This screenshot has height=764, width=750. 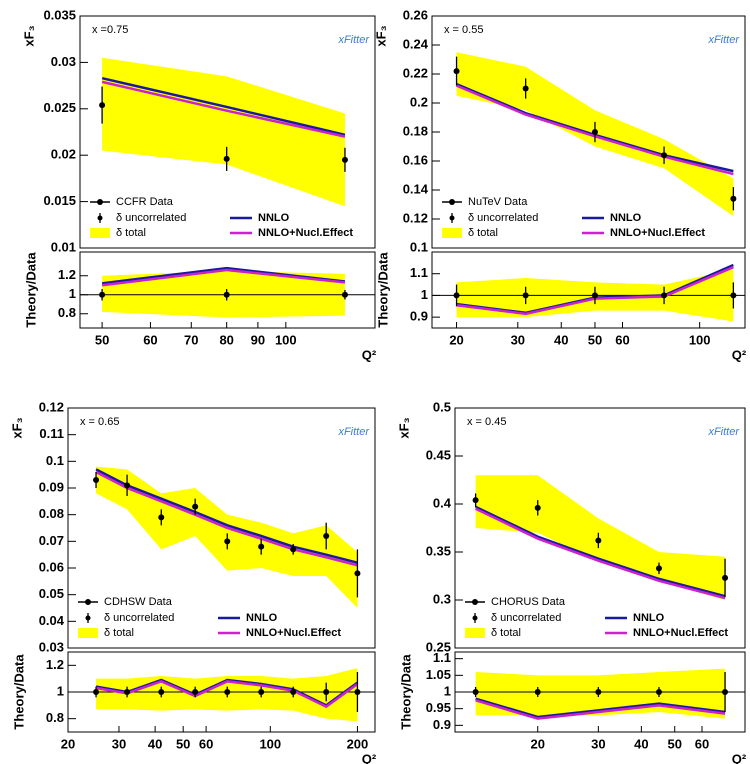 I want to click on annotation: x = 0.55, so click(x=463, y=30).